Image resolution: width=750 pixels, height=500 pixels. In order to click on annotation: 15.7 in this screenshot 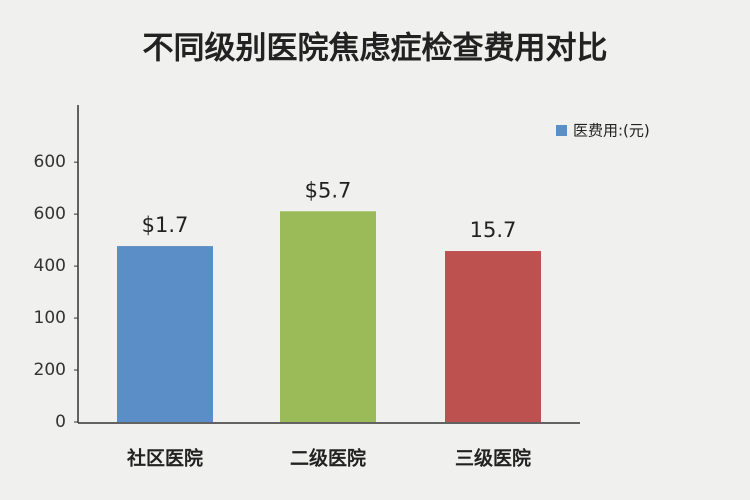, I will do `click(493, 230)`.